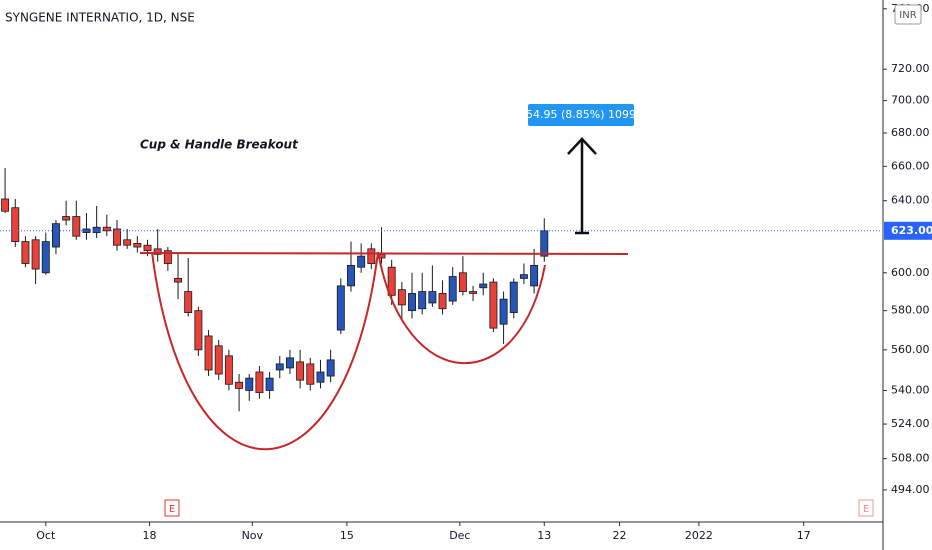 Image resolution: width=932 pixels, height=550 pixels. Describe the element at coordinates (544, 535) in the screenshot. I see `x-tick-label: 13` at that location.